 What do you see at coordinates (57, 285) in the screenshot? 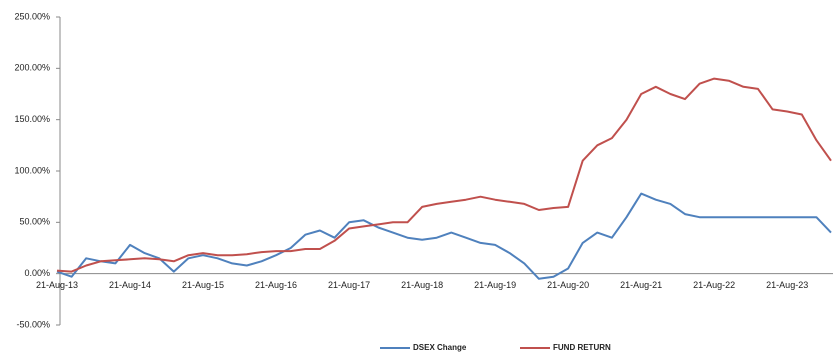
I see `x-tick-label: 21-Aug-13` at bounding box center [57, 285].